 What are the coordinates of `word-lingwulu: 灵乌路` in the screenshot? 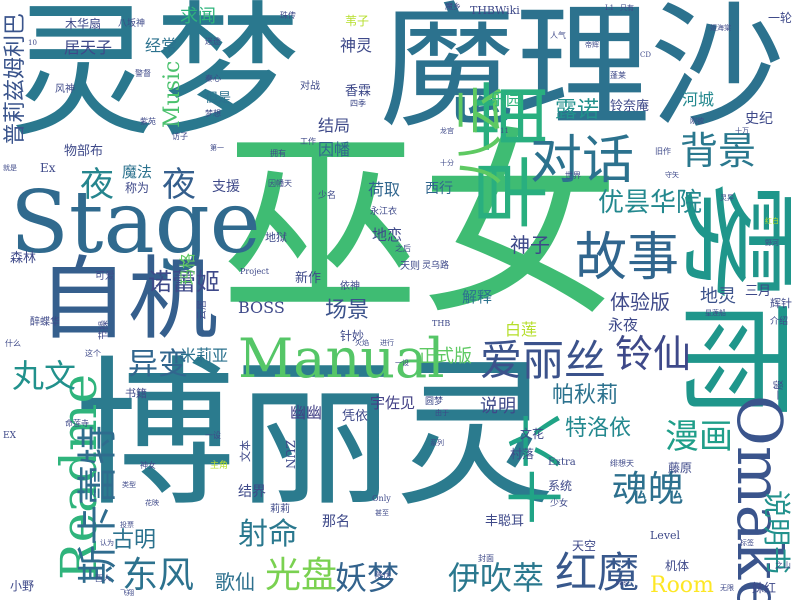 It's located at (436, 266).